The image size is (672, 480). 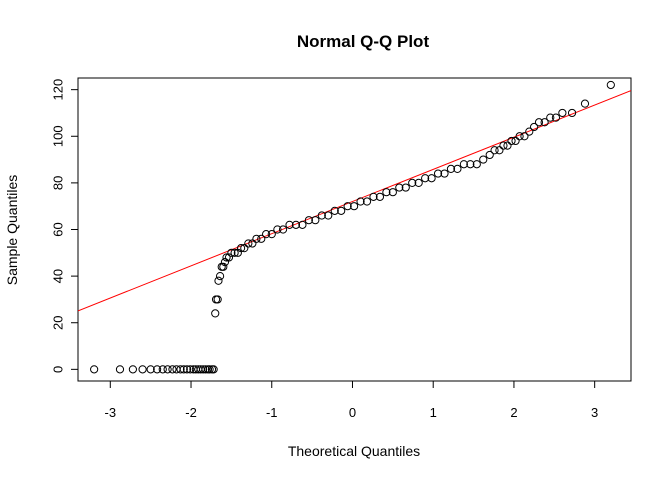 I want to click on x-tick-label: -1, so click(x=272, y=412).